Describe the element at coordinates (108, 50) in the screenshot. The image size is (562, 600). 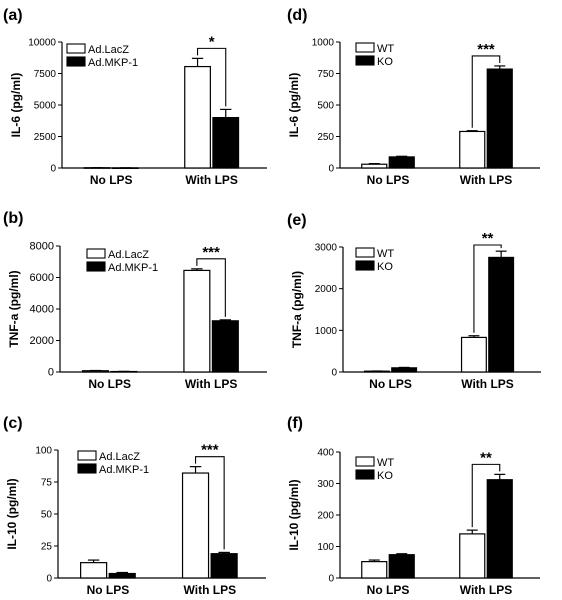
I see `legend-label: Ad.LacZ` at that location.